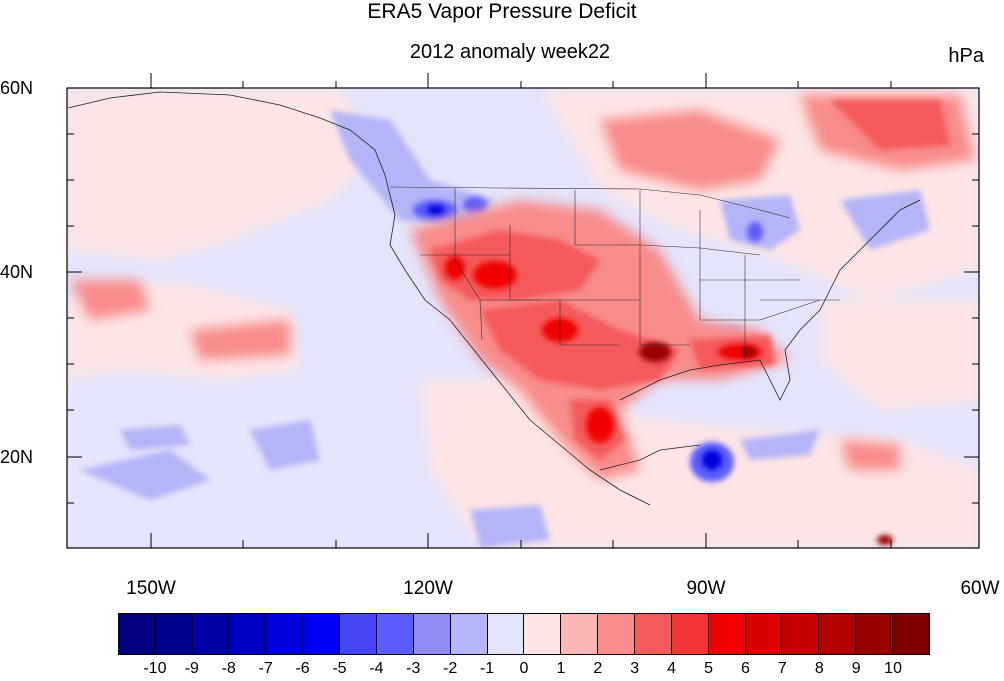 The width and height of the screenshot is (1004, 681). Describe the element at coordinates (598, 668) in the screenshot. I see `colorbar-label: 2` at that location.